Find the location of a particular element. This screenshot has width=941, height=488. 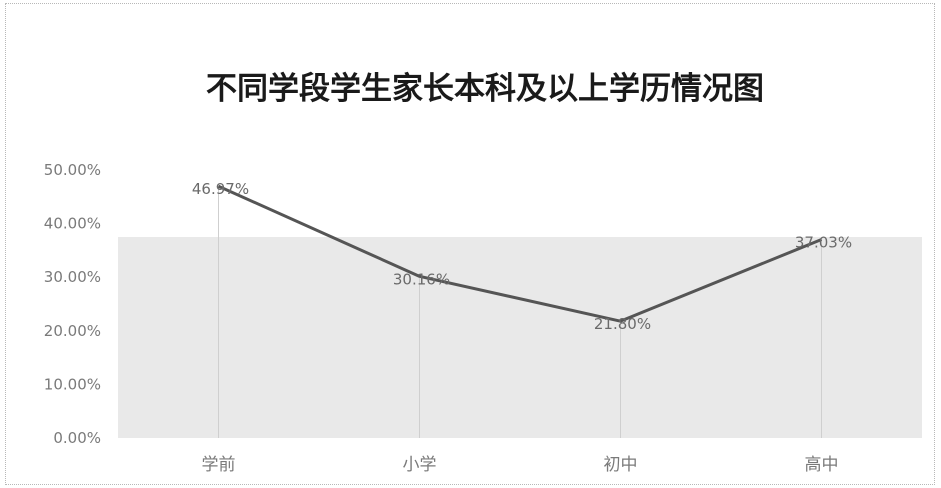

y-tick-label: 10.00% is located at coordinates (72, 384).